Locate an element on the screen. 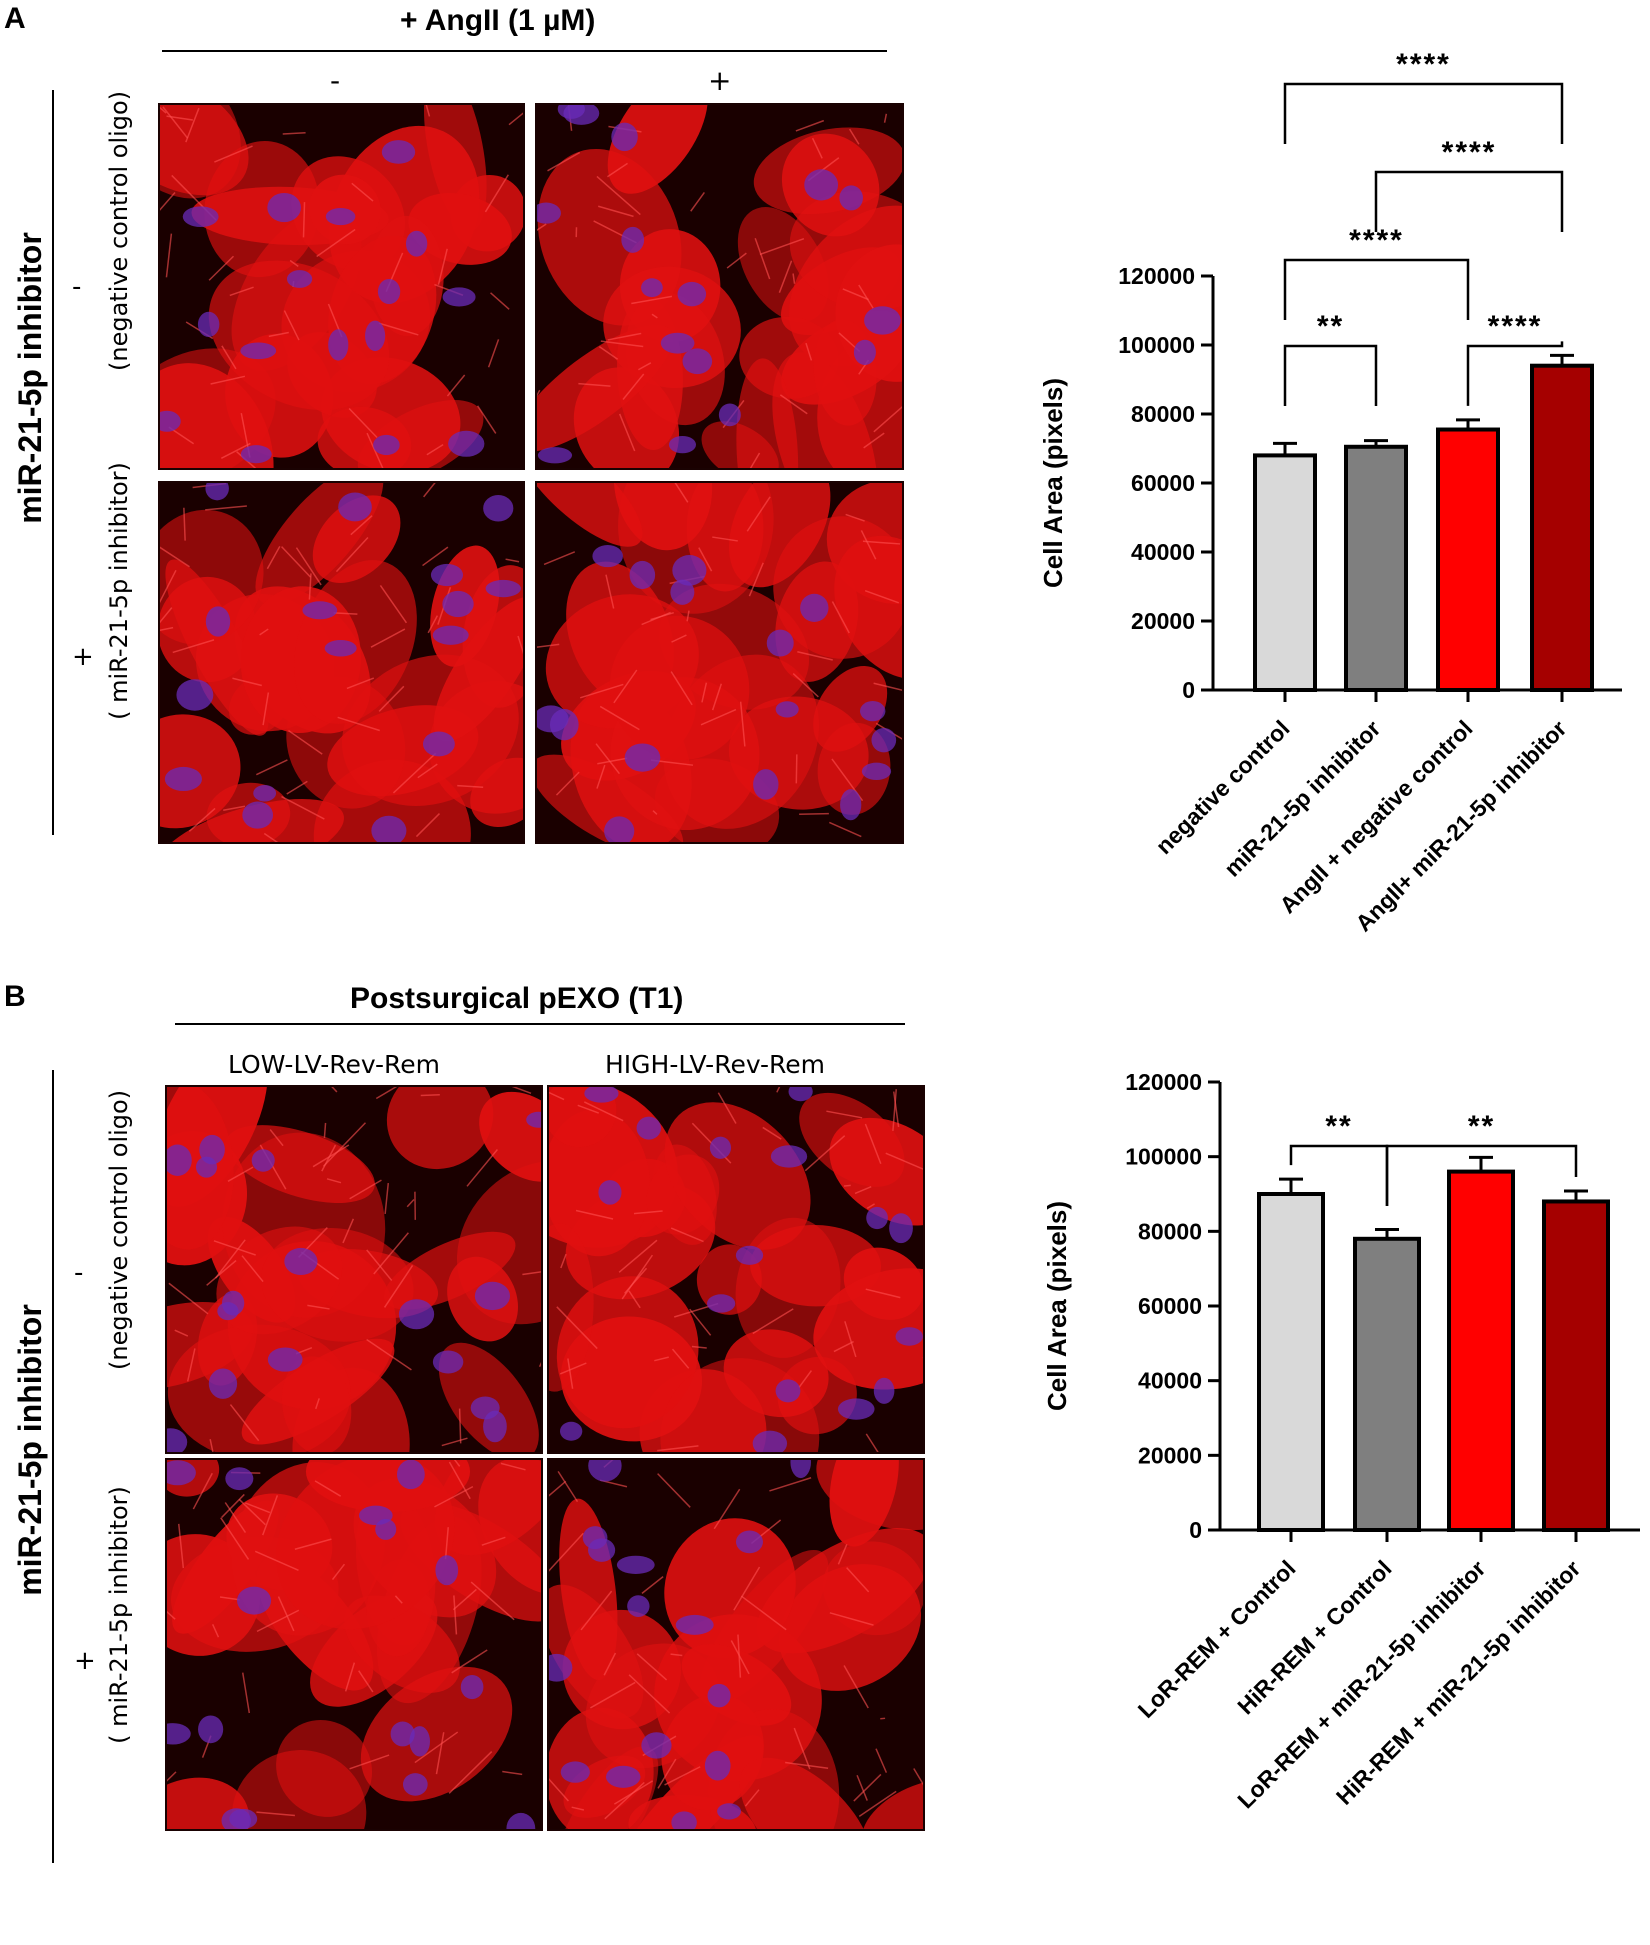 Image resolution: width=1650 pixels, height=1945 pixels. panel-a-row-rule is located at coordinates (53, 462).